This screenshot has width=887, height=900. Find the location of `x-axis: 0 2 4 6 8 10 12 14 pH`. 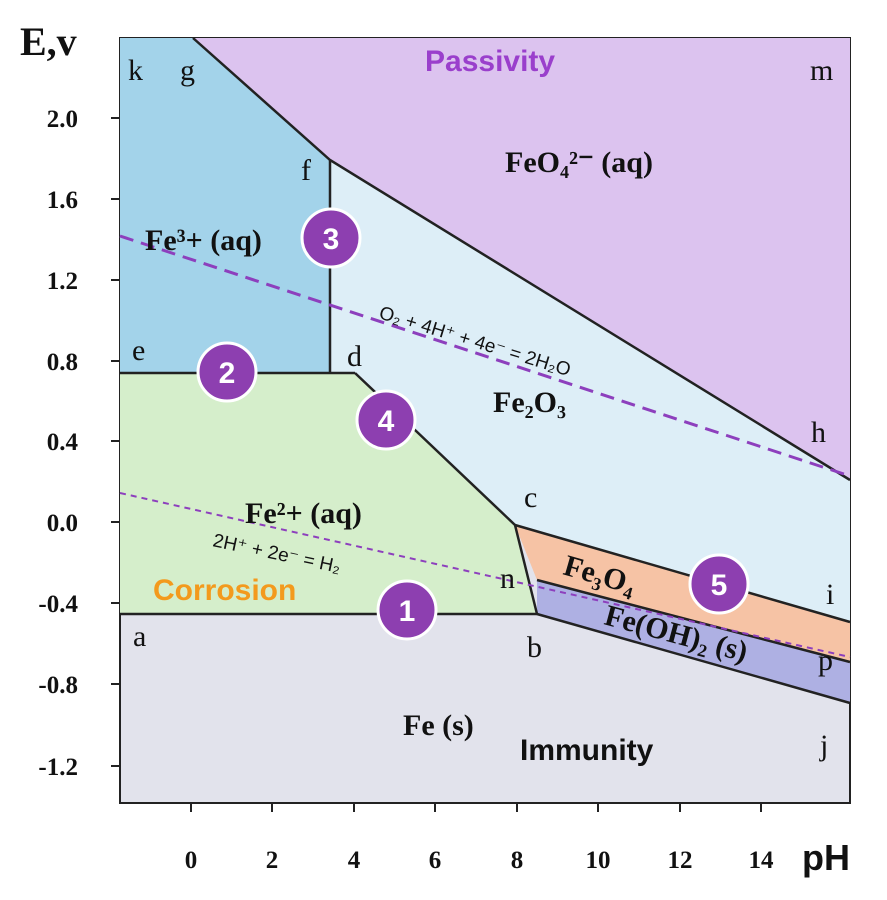

x-axis: 0 2 4 6 8 10 12 14 pH is located at coordinates (517, 840).